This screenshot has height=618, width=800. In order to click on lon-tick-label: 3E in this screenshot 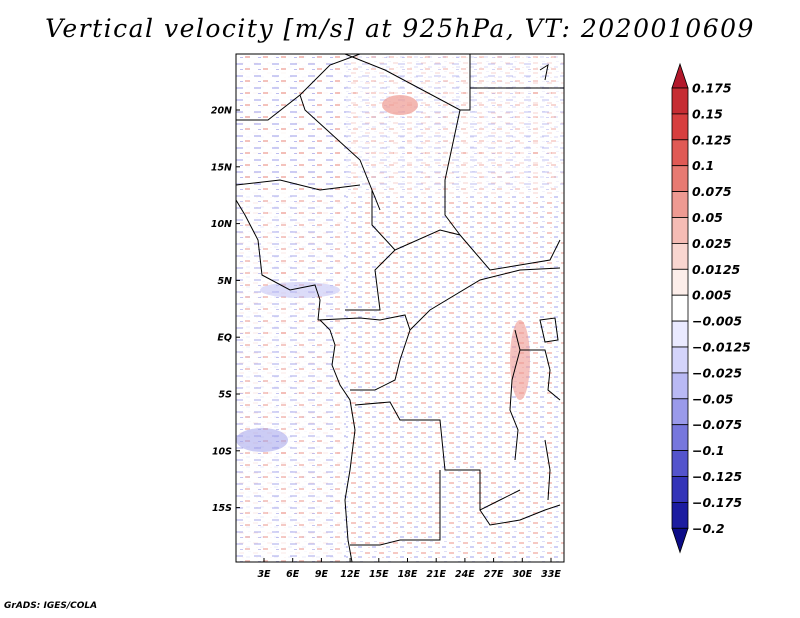, I will do `click(264, 574)`.